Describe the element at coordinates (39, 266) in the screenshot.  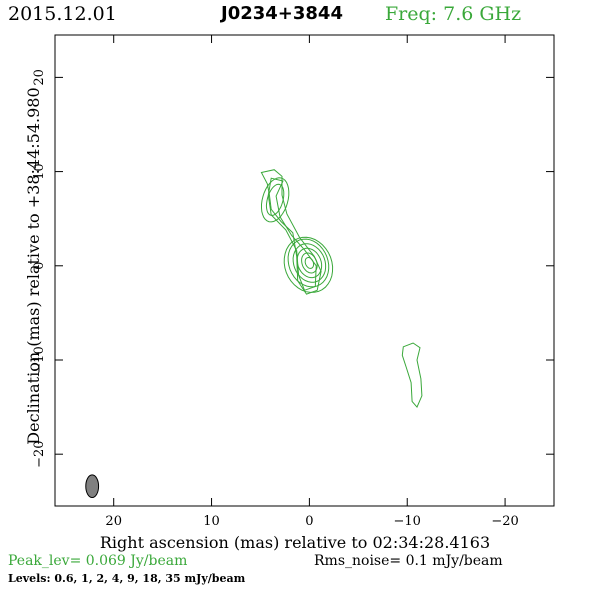
I see `y-tick-label: 0` at that location.